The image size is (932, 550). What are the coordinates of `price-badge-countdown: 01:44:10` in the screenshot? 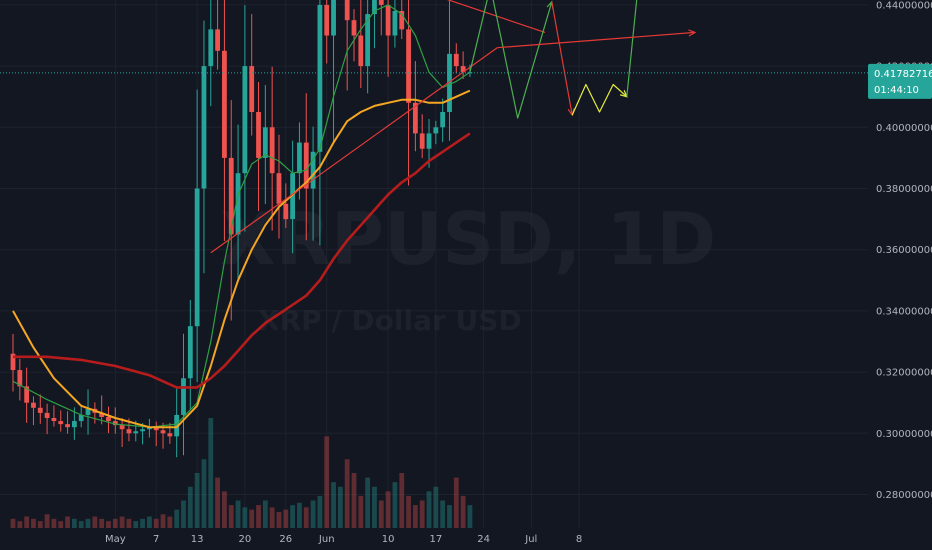 It's located at (896, 90).